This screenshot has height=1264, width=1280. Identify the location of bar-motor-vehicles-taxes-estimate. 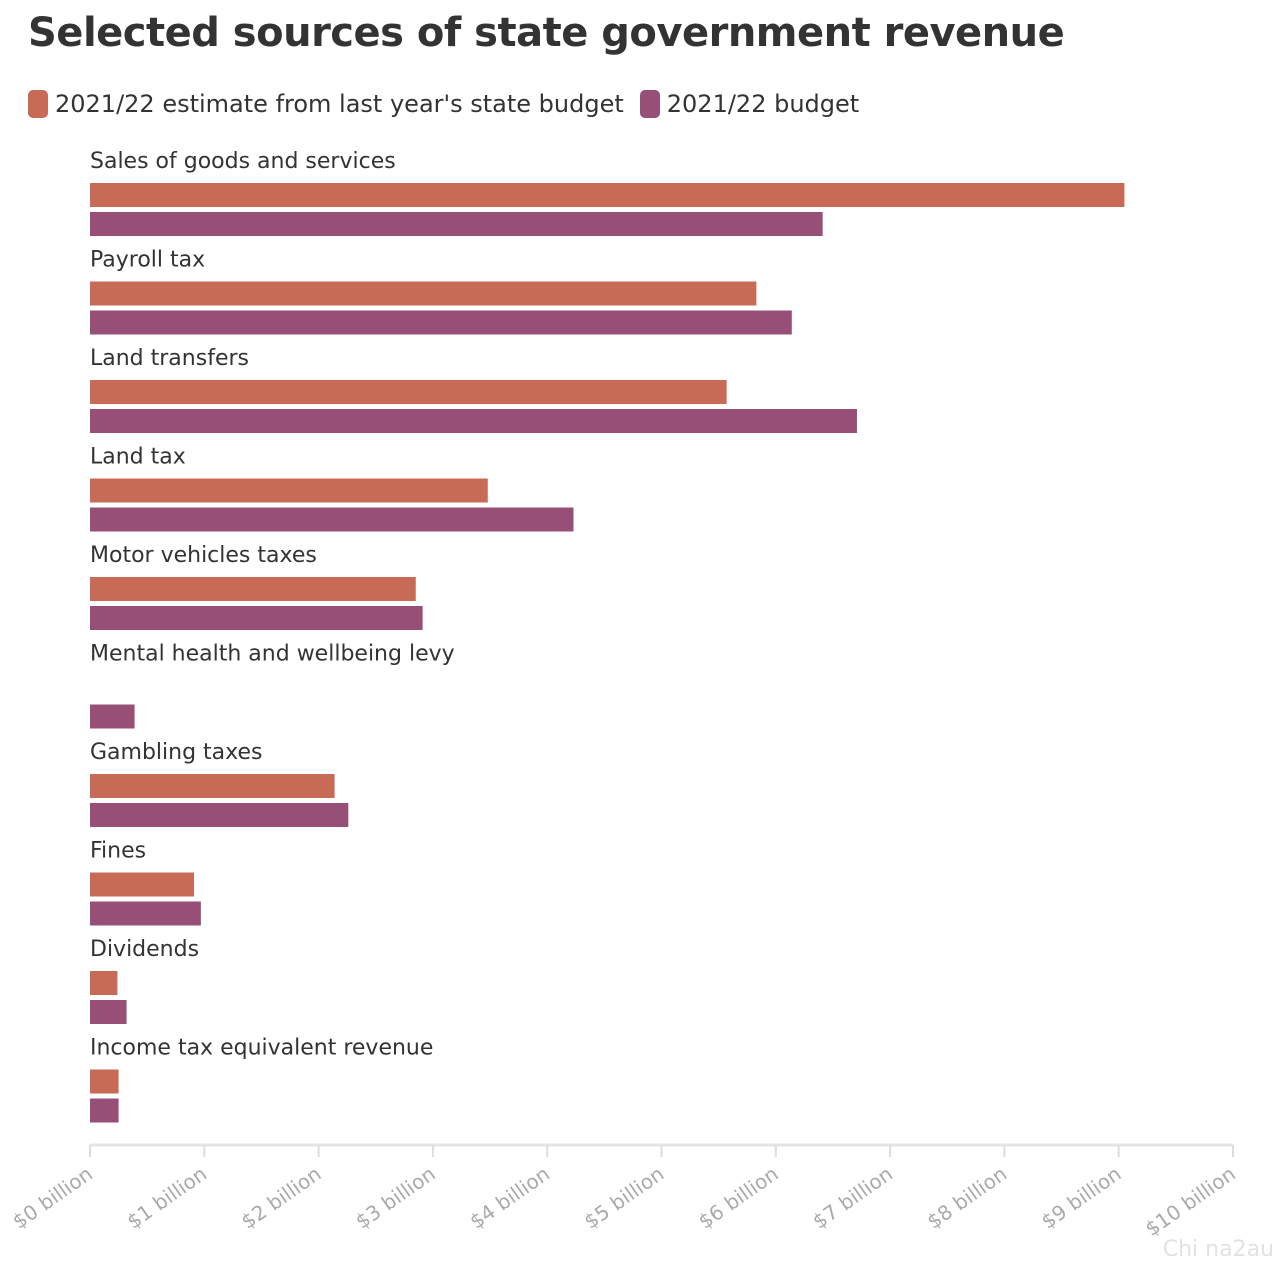
(253, 589).